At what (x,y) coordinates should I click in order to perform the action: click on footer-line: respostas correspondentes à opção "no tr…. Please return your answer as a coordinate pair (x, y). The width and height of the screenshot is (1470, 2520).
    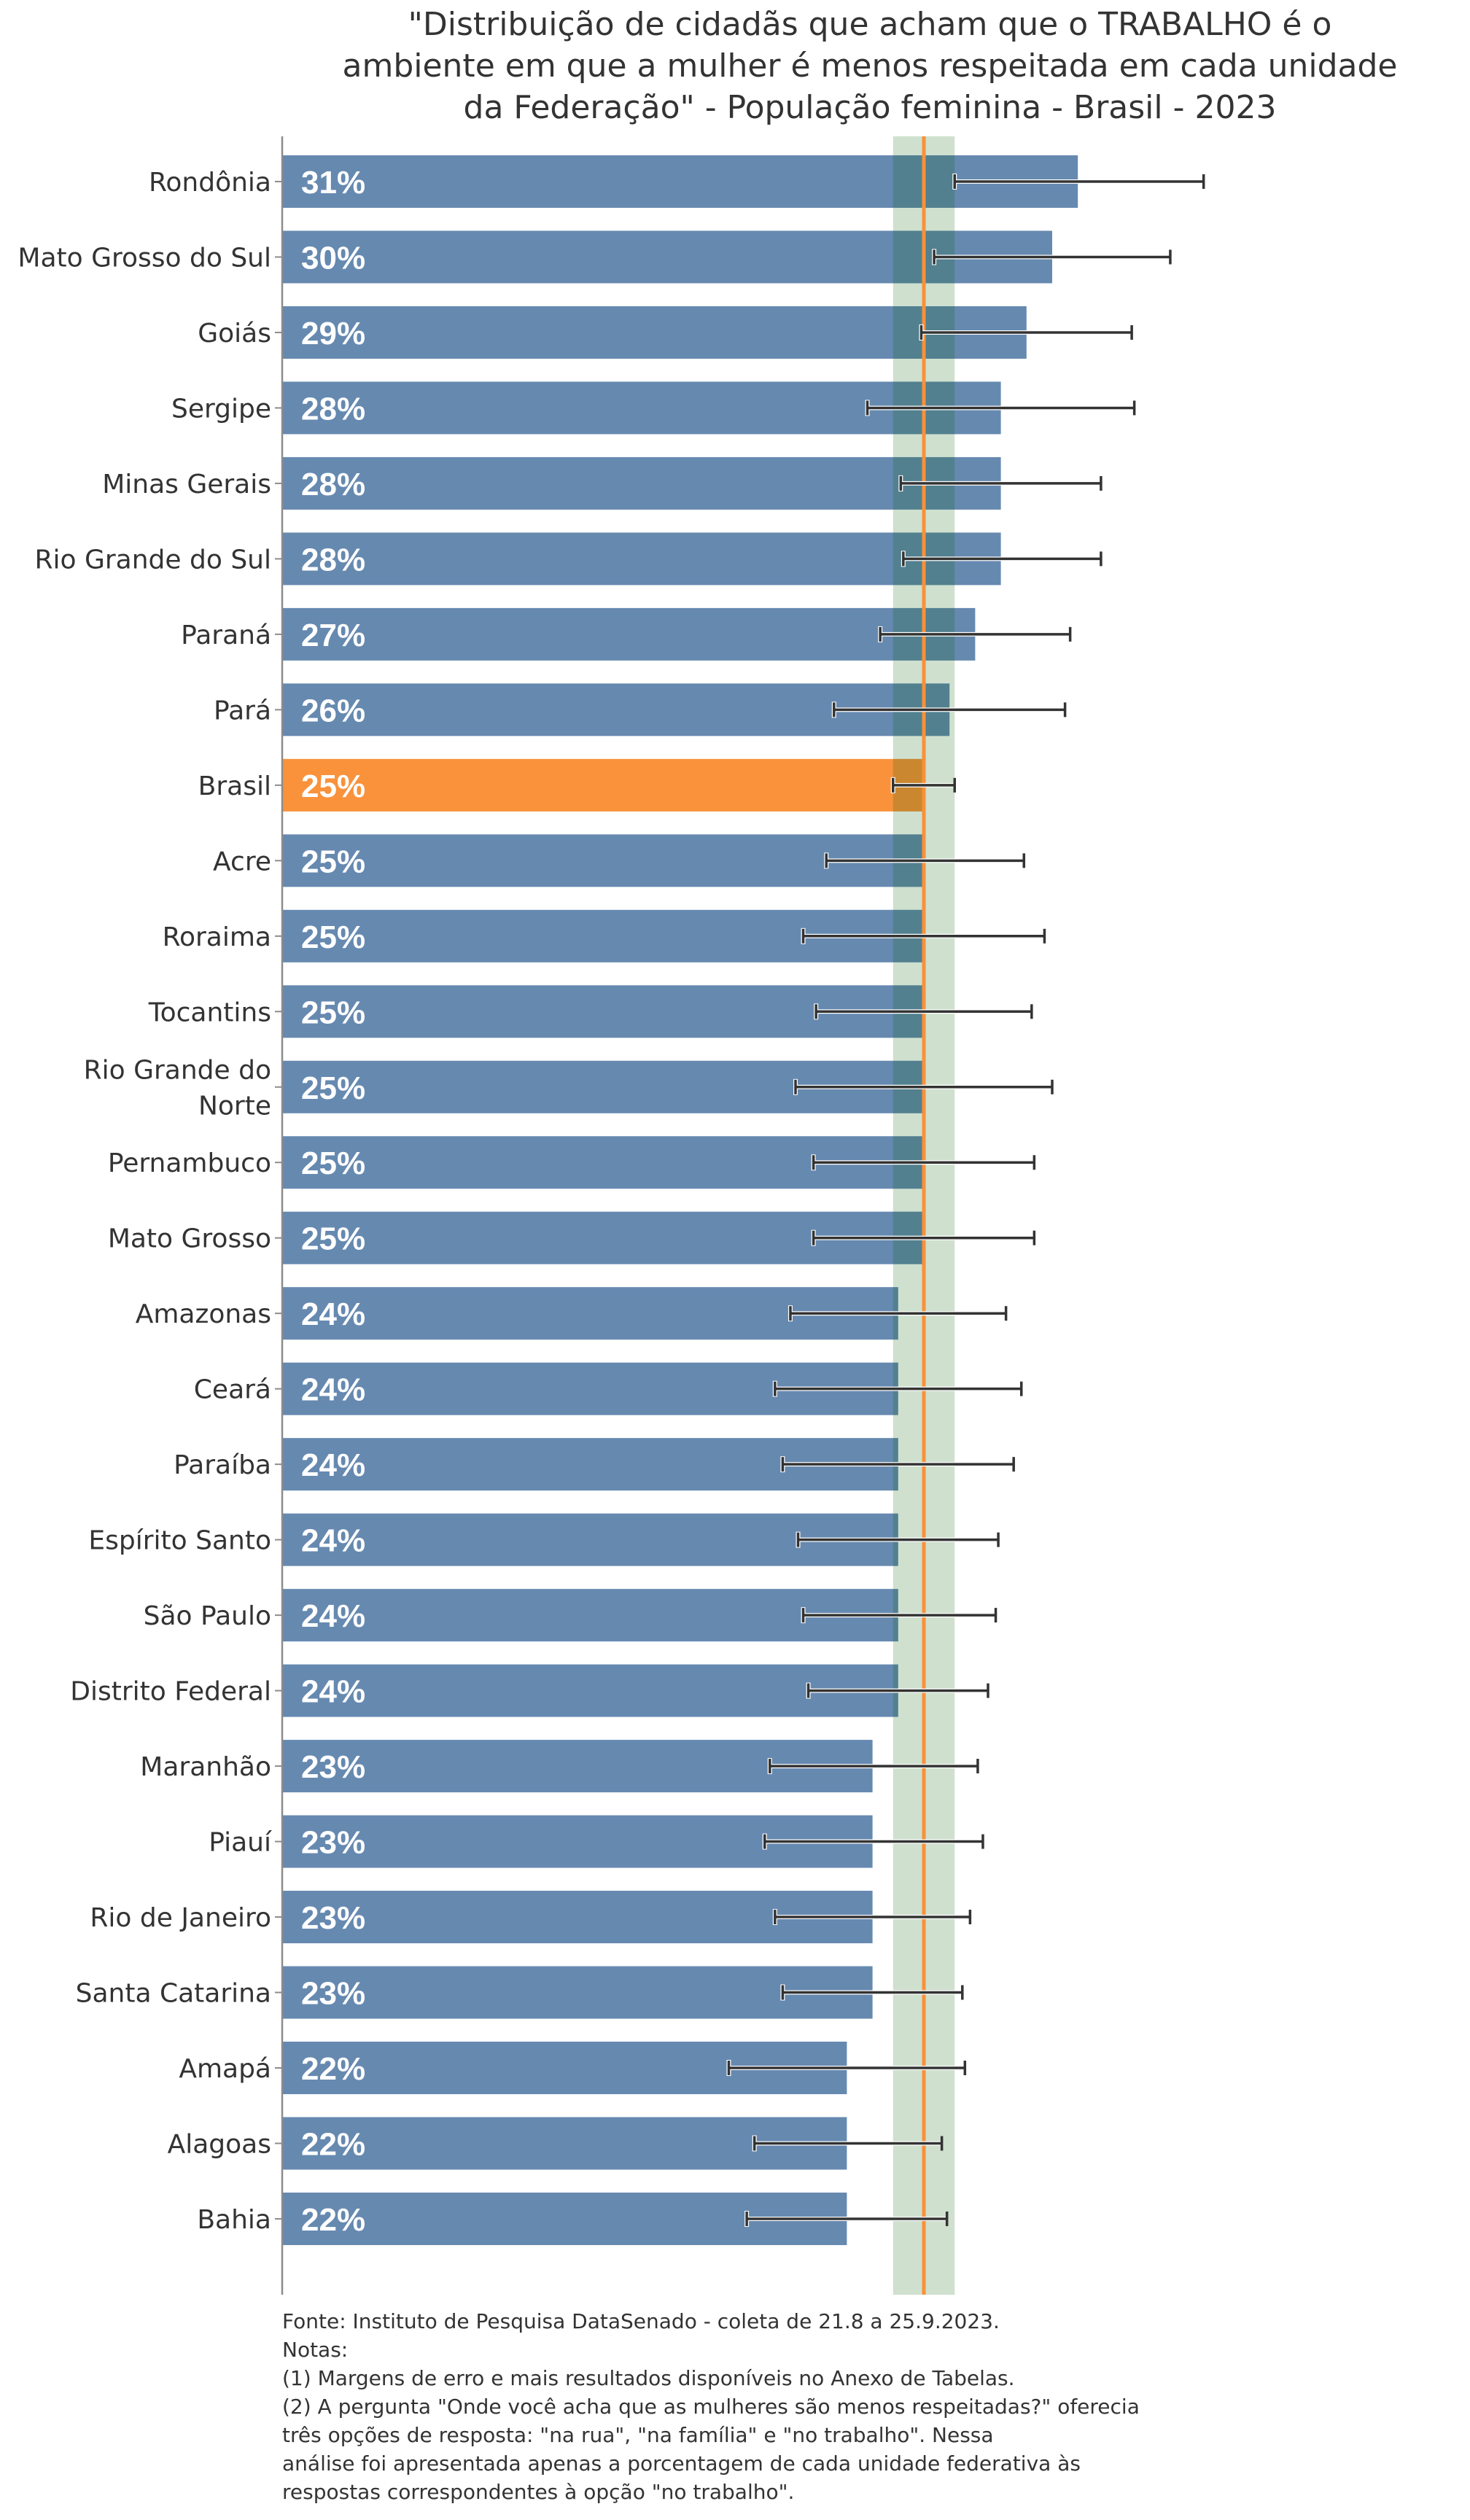
    Looking at the image, I should click on (538, 2492).